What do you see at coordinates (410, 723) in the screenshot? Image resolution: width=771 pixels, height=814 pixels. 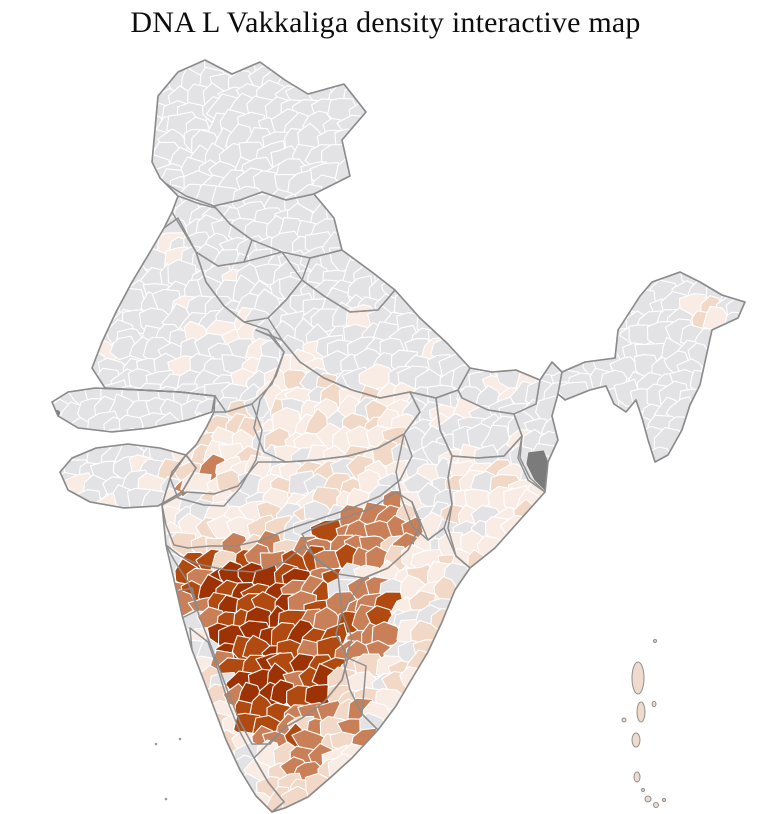 I see `islands` at bounding box center [410, 723].